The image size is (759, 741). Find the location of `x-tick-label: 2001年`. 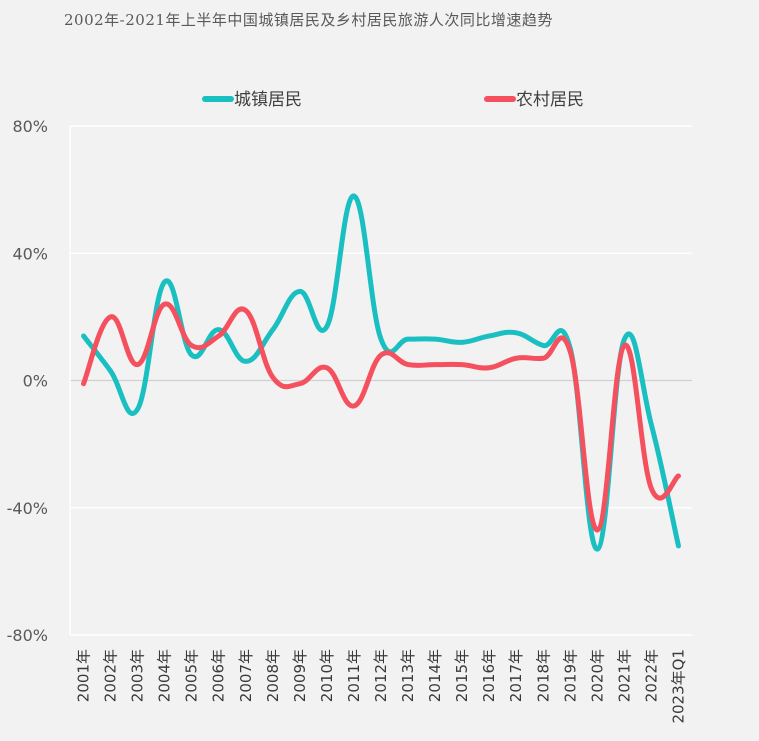

x-tick-label: 2001年 is located at coordinates (84, 675).